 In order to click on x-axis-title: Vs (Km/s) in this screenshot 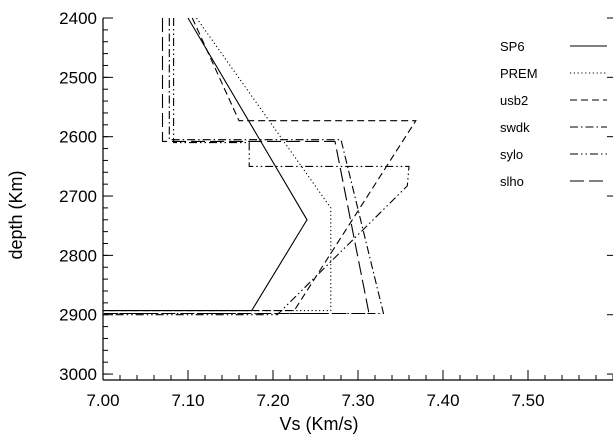, I will do `click(319, 424)`.